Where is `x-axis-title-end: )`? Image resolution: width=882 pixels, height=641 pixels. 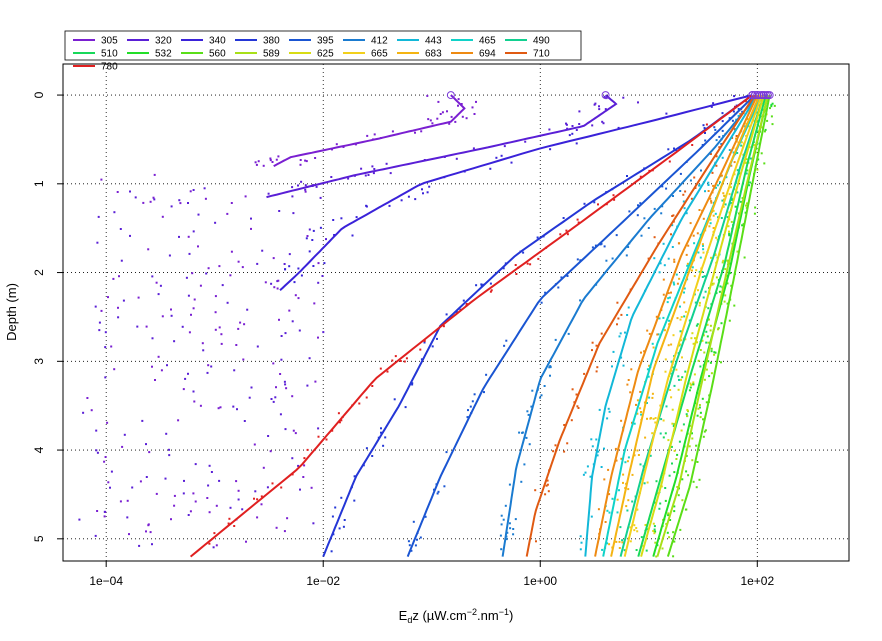 x-axis-title-end: ) is located at coordinates (511, 615).